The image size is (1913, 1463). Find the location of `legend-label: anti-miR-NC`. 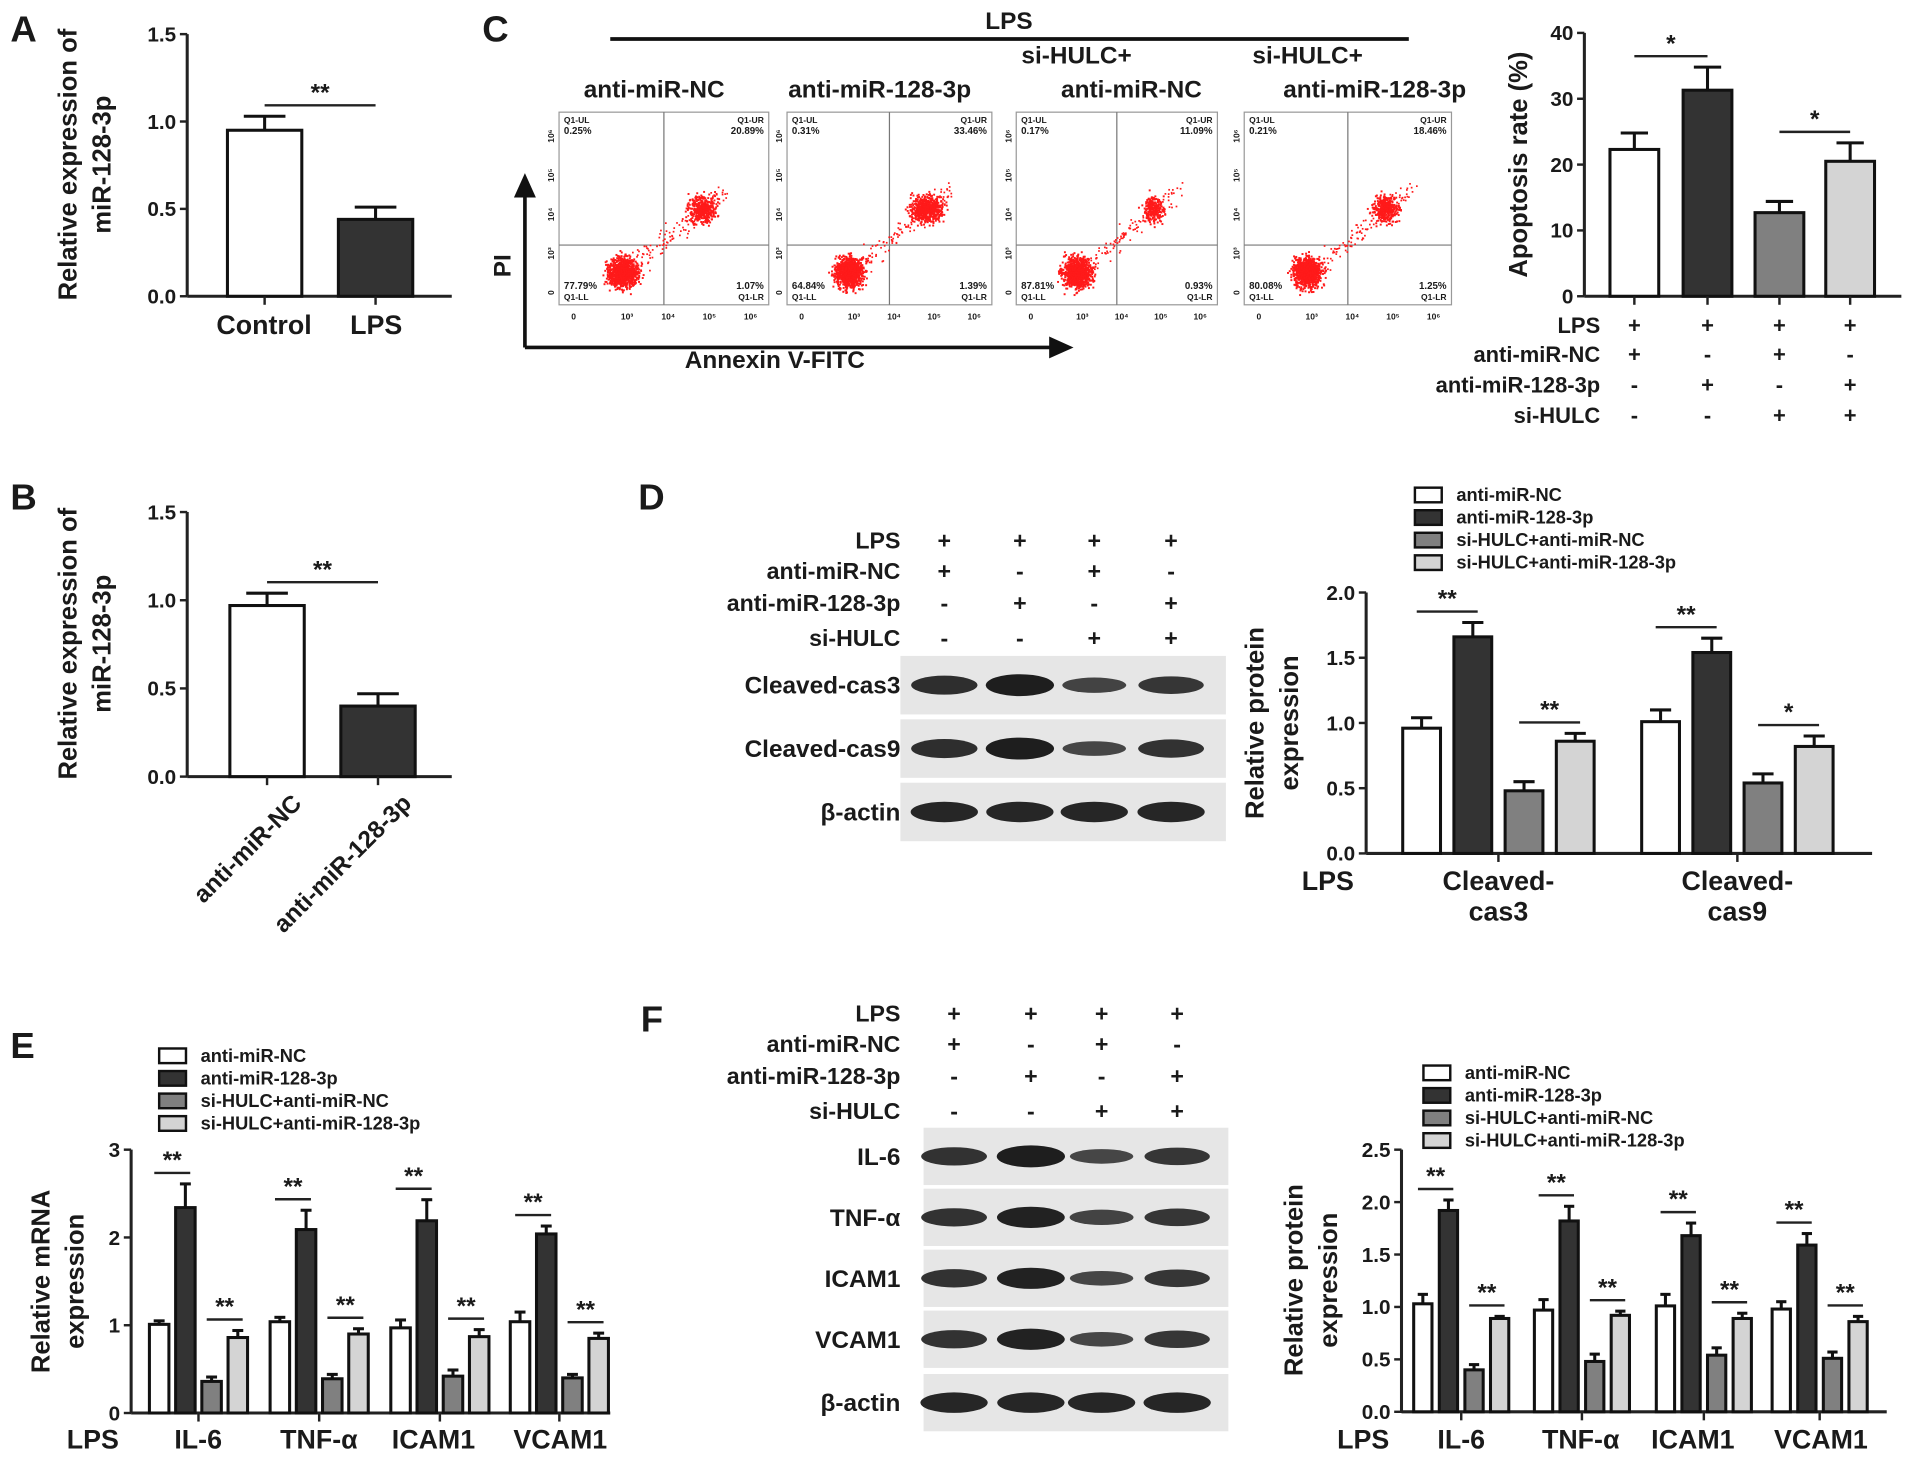

legend-label: anti-miR-NC is located at coordinates (1518, 1072).